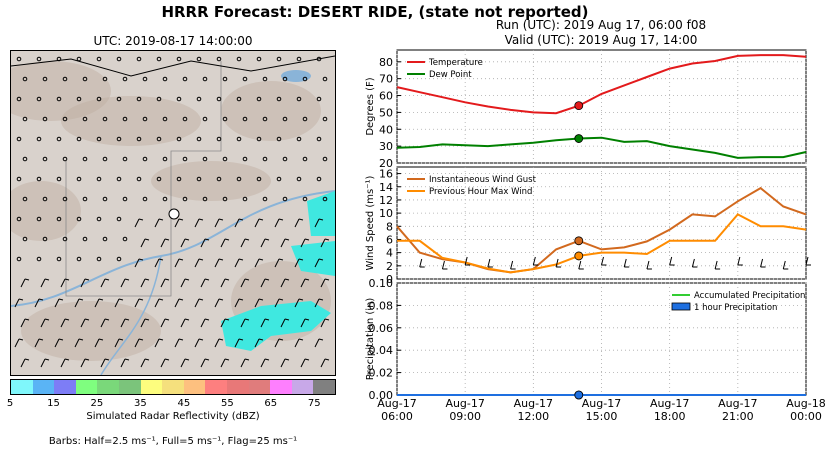 This screenshot has width=831, height=460. I want to click on border-line, so click(173, 66).